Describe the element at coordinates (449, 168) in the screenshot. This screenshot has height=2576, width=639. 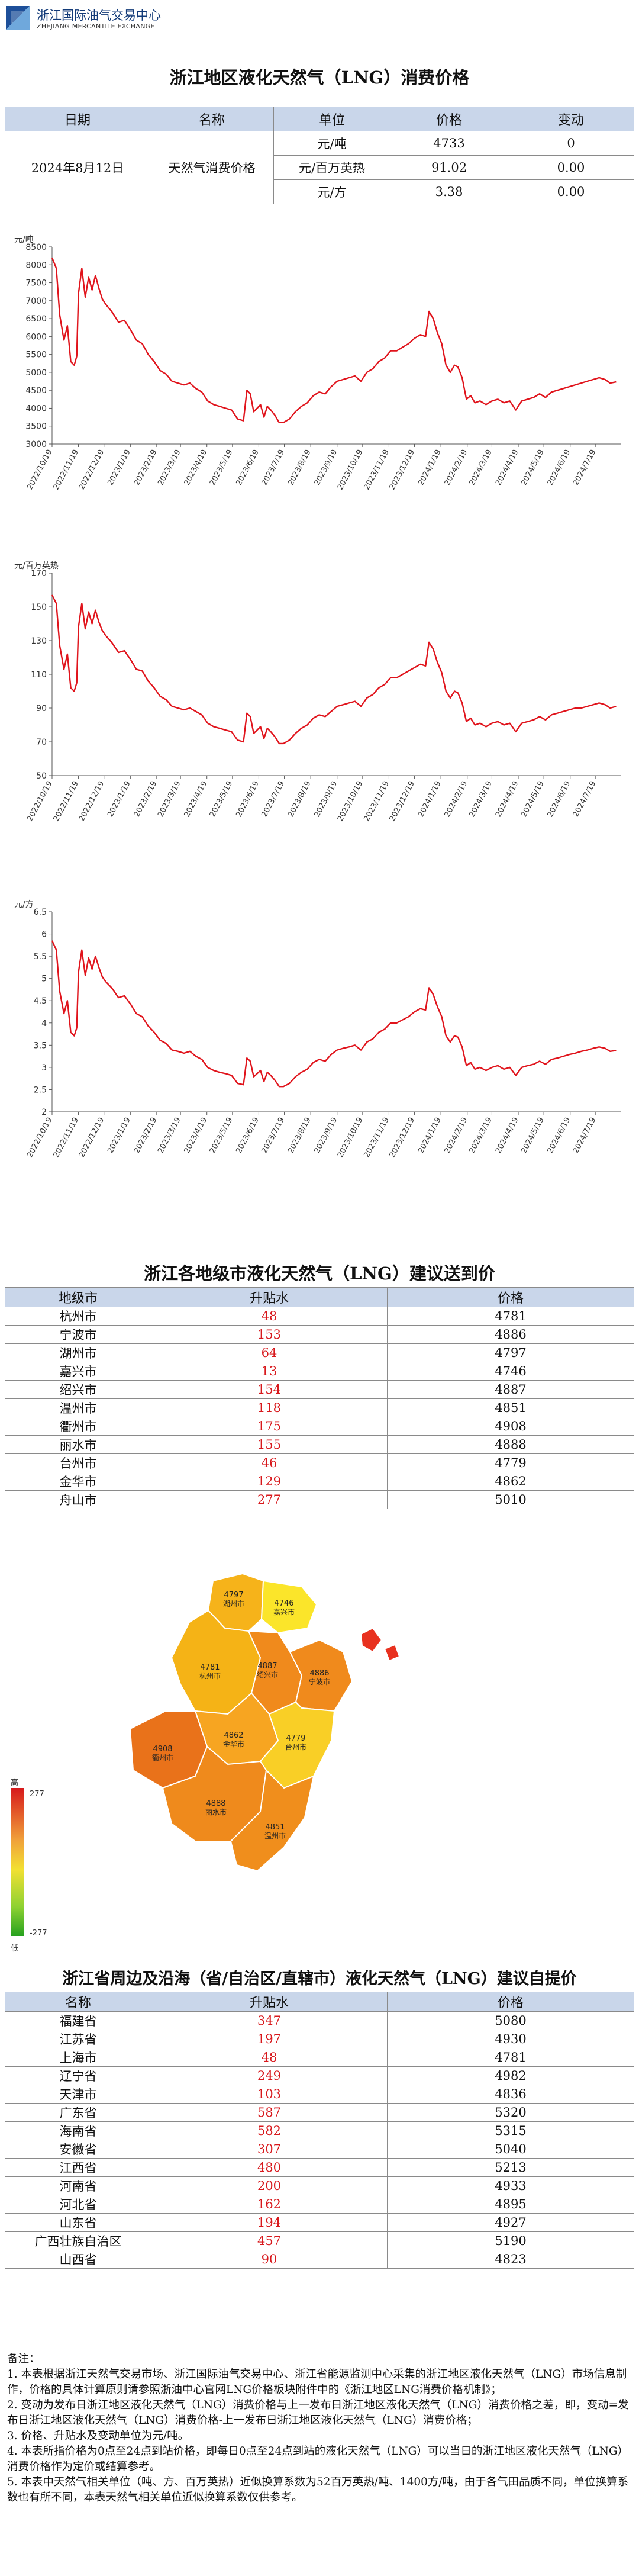
I see `price-cell: 91.02` at that location.